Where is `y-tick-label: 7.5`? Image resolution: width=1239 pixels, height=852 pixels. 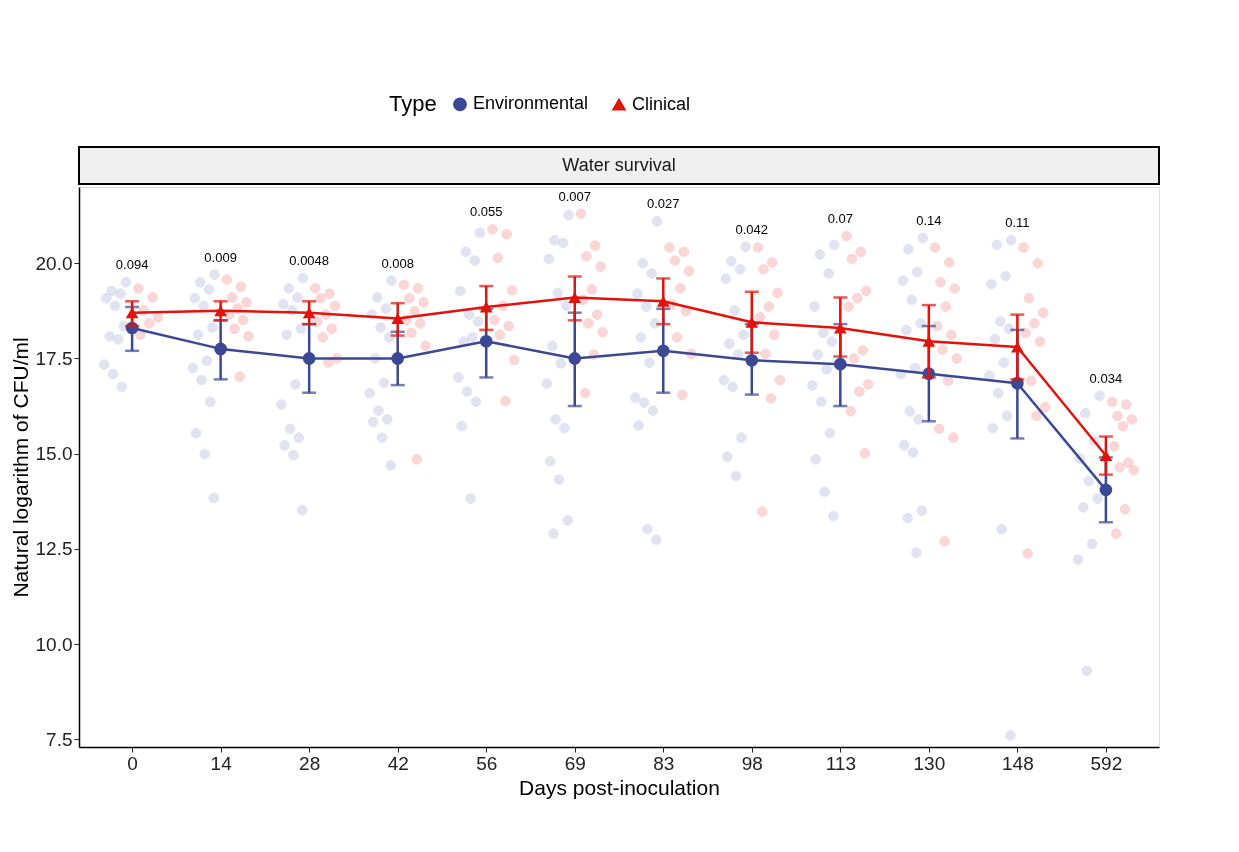
y-tick-label: 7.5 is located at coordinates (59, 739).